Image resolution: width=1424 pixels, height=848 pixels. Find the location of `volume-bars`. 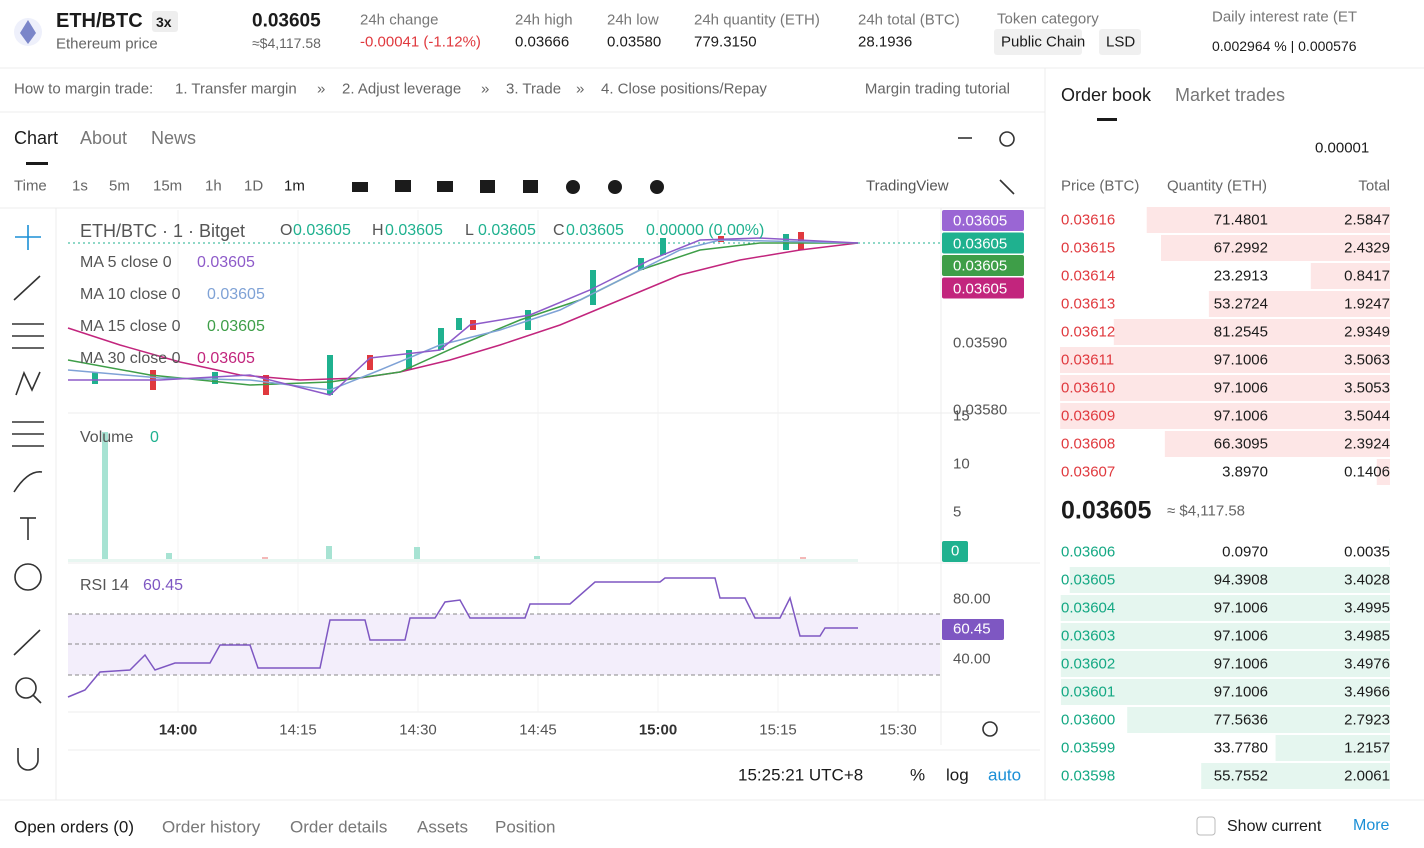

volume-bars is located at coordinates (463, 497).